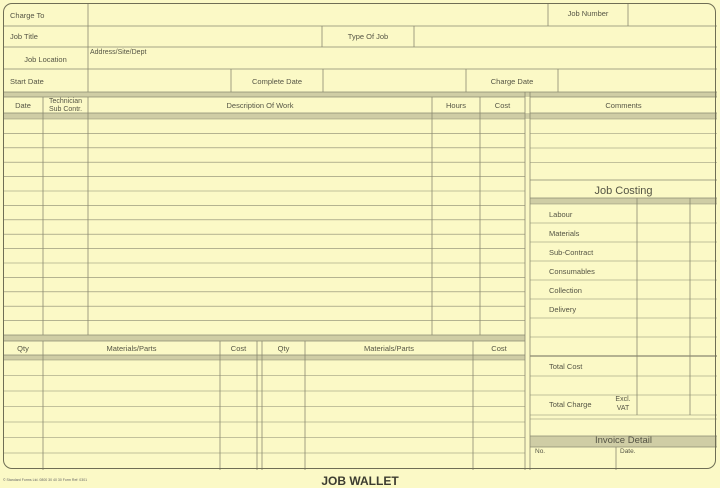 Image resolution: width=720 pixels, height=488 pixels. Describe the element at coordinates (45, 59) in the screenshot. I see `job-location-label: Job Location` at that location.